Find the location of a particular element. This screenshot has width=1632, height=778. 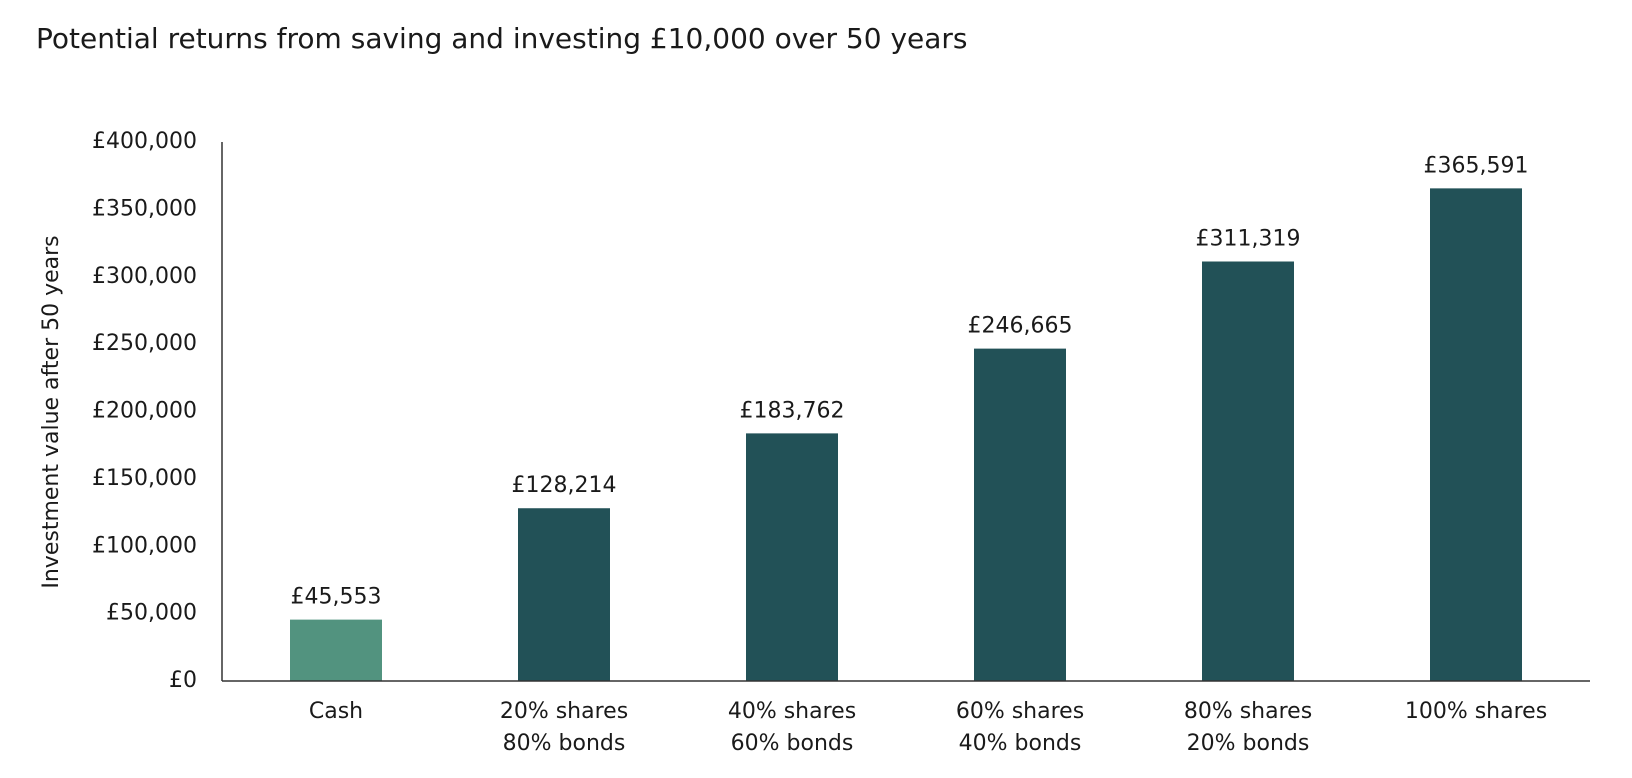

y-tick-label: £0 is located at coordinates (183, 680).